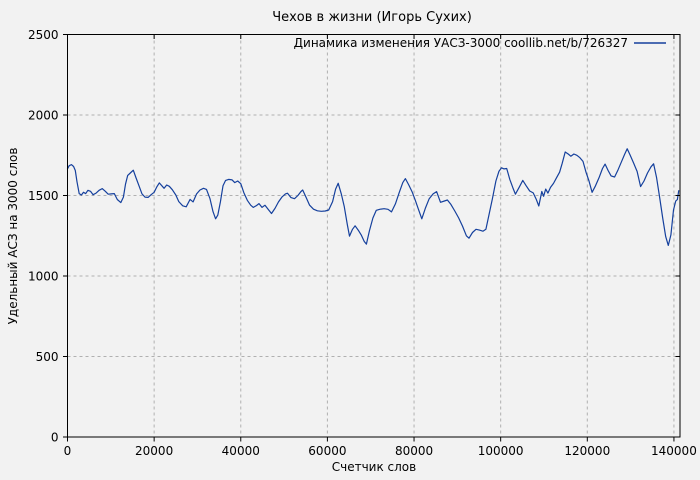 The height and width of the screenshot is (480, 700). Describe the element at coordinates (587, 451) in the screenshot. I see `x-tick-label: 120000` at that location.